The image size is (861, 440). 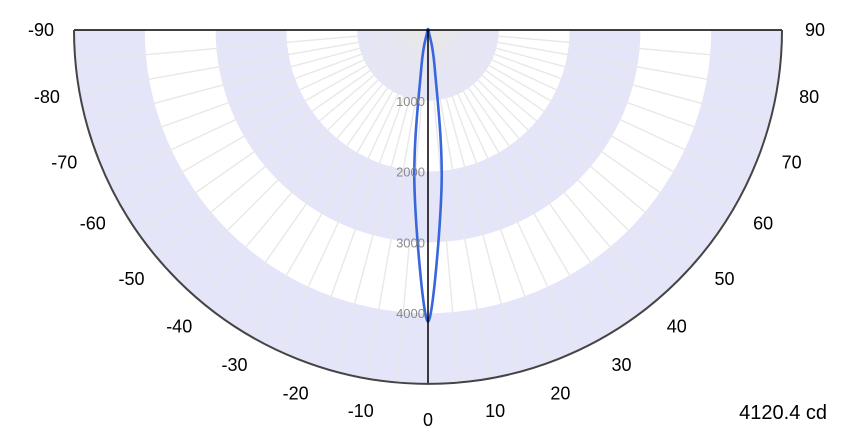 I want to click on angle-label: 70, so click(x=792, y=162).